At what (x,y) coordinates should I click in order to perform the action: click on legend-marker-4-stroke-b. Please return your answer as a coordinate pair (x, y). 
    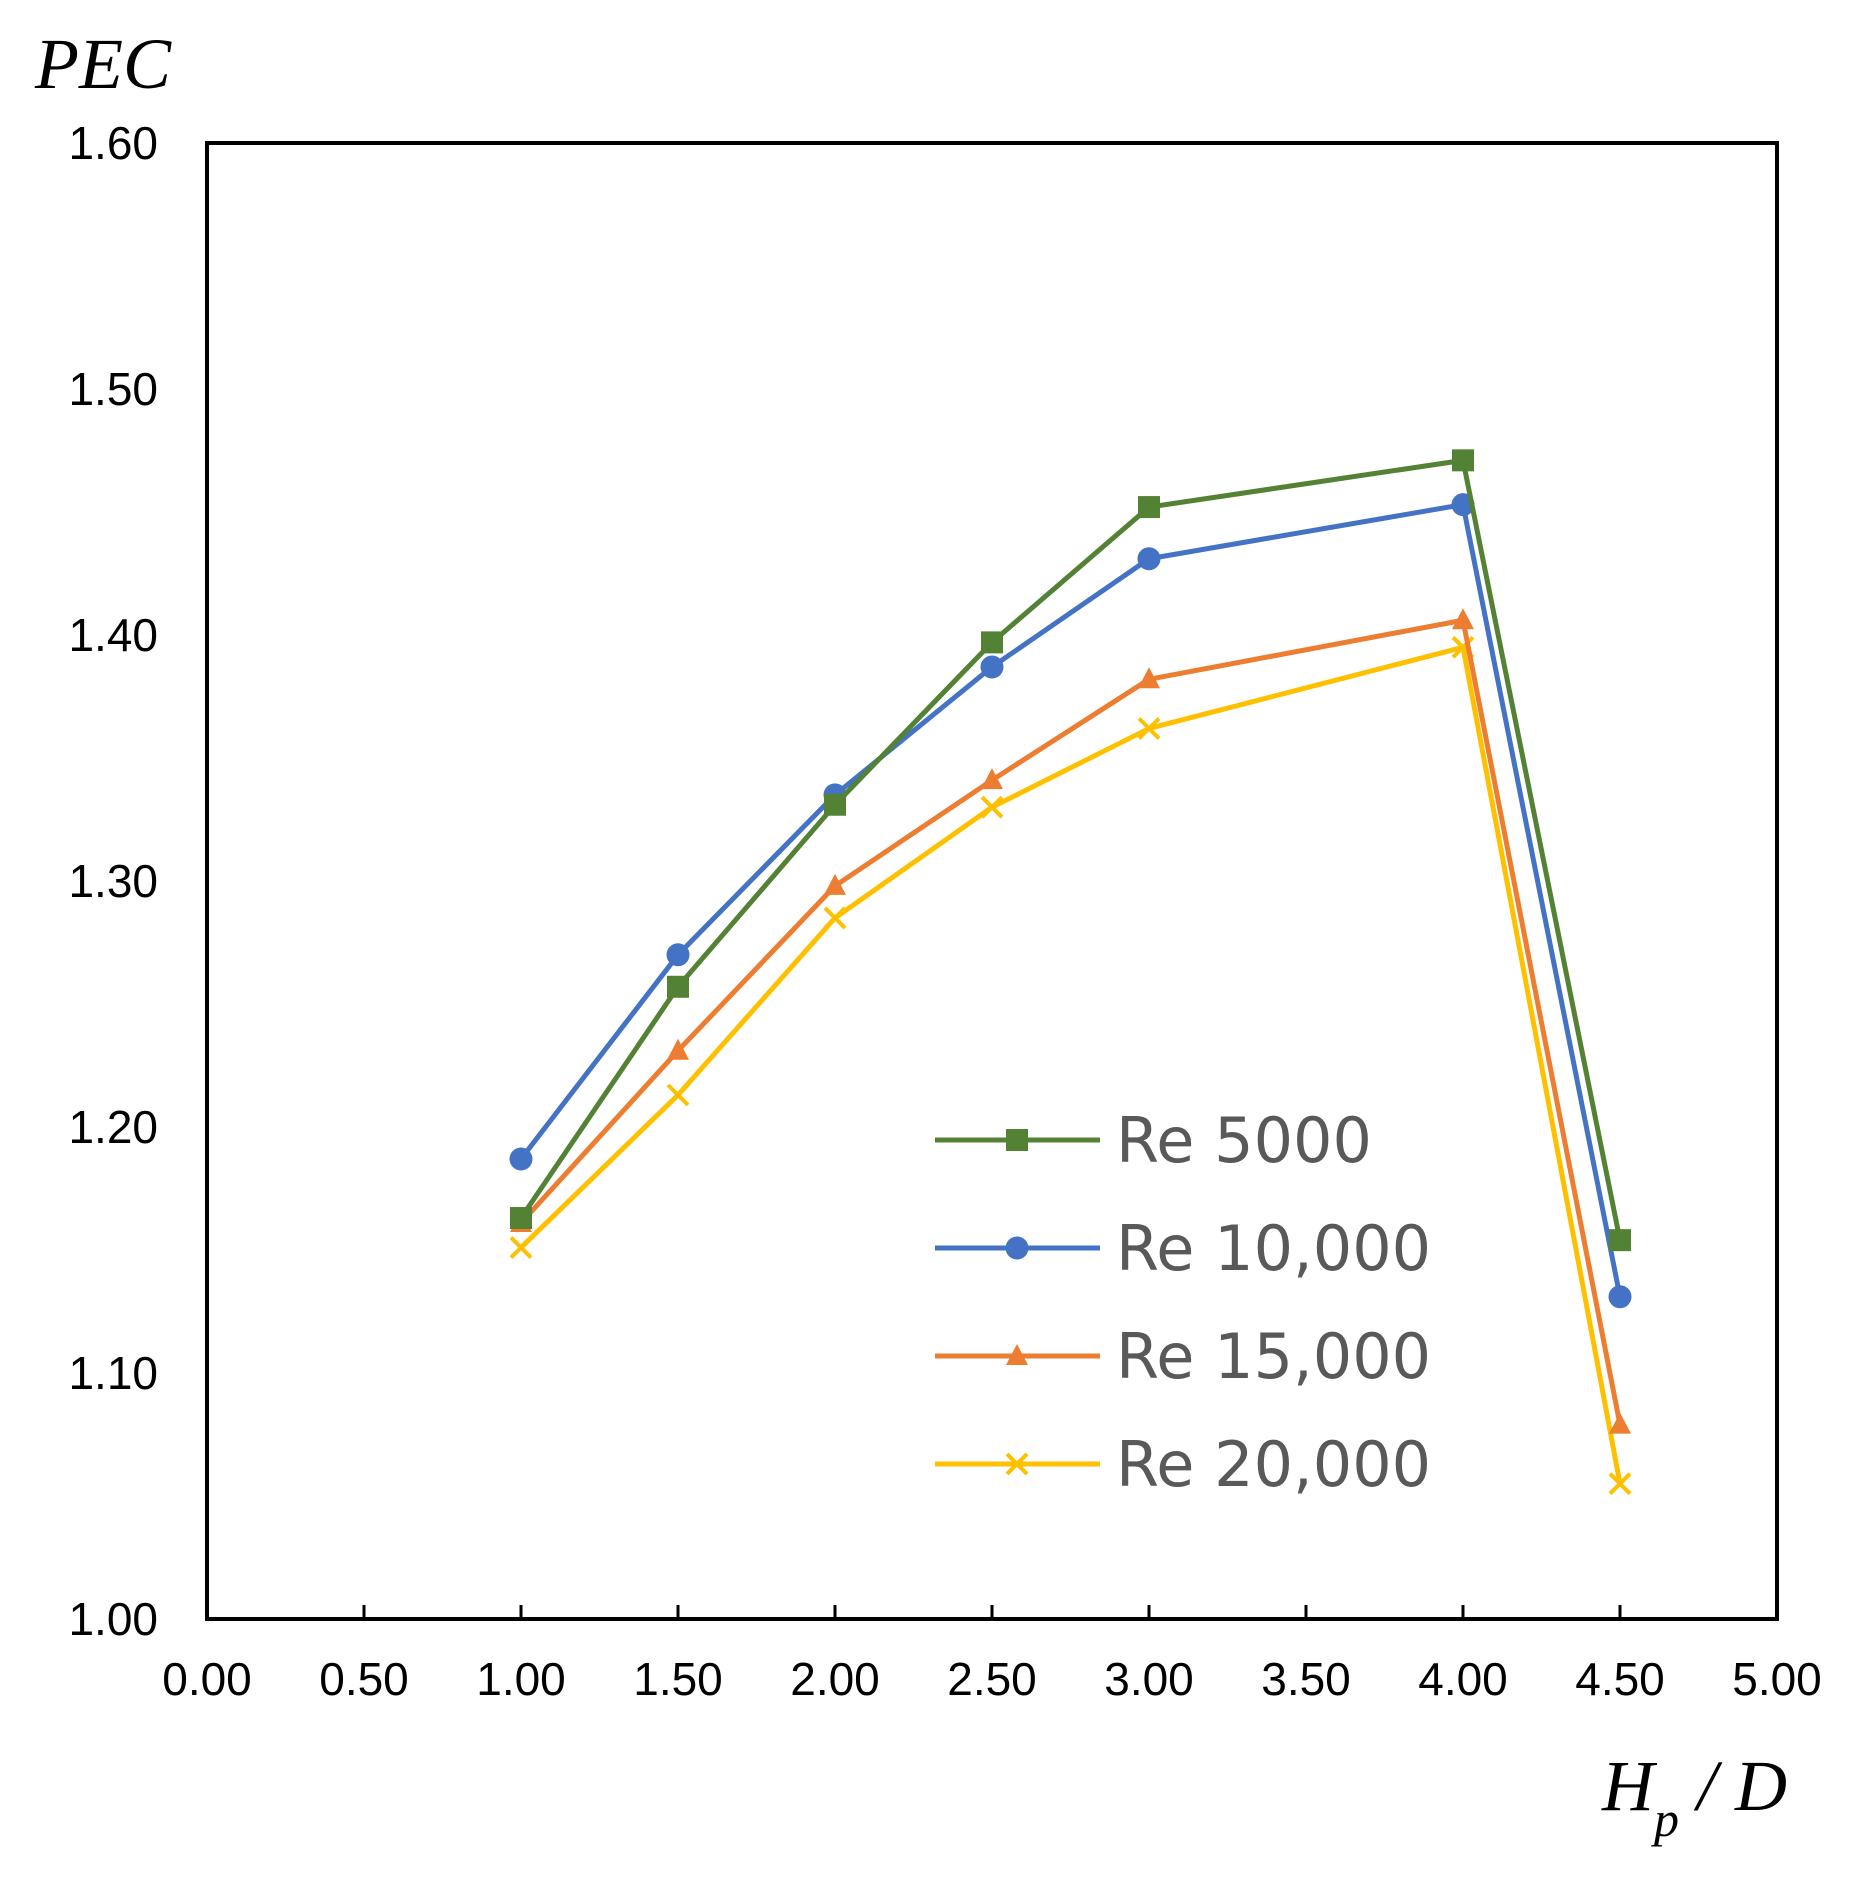
    Looking at the image, I should click on (1017, 1464).